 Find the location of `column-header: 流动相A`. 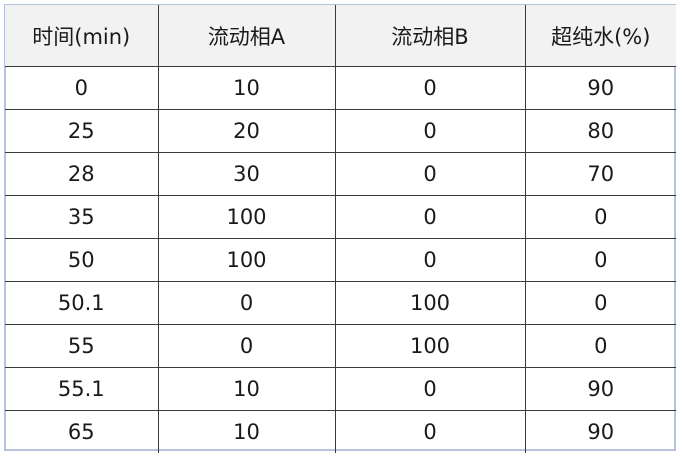

column-header: 流动相A is located at coordinates (246, 36).